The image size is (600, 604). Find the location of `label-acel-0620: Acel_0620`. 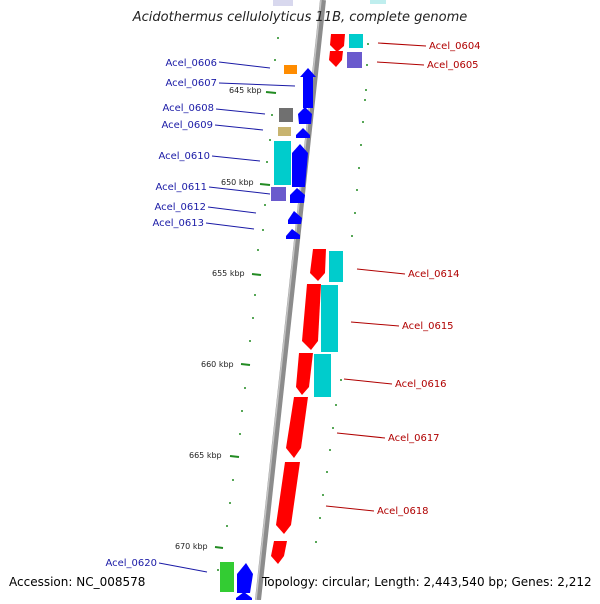

label-acel-0620: Acel_0620 is located at coordinates (131, 563).